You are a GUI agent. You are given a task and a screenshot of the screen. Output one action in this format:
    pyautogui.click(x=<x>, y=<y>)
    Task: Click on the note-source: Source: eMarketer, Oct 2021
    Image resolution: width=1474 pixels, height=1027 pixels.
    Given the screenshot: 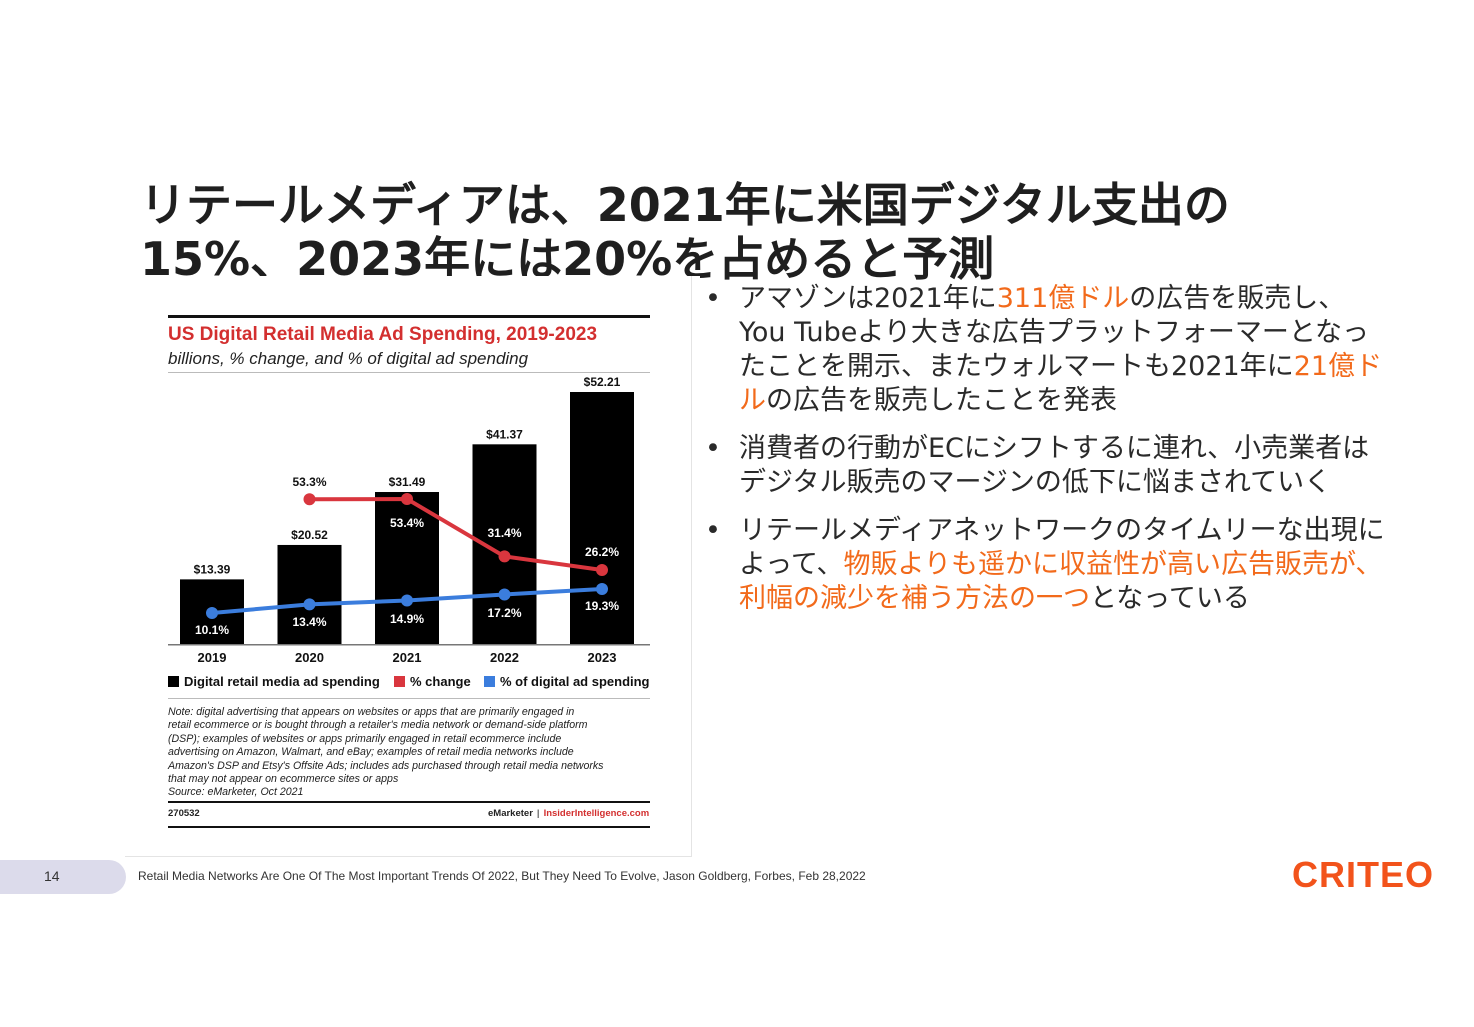 What is the action you would take?
    pyautogui.click(x=236, y=792)
    